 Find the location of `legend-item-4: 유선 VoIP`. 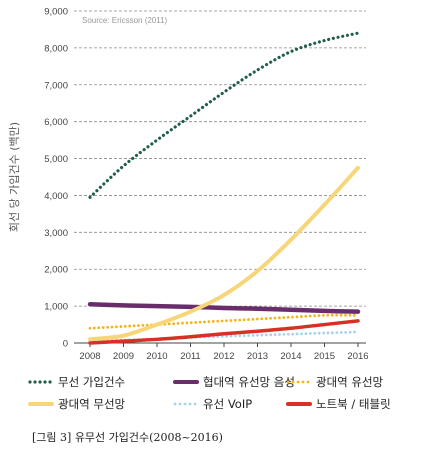

legend-item-4: 유선 VoIP is located at coordinates (212, 404).